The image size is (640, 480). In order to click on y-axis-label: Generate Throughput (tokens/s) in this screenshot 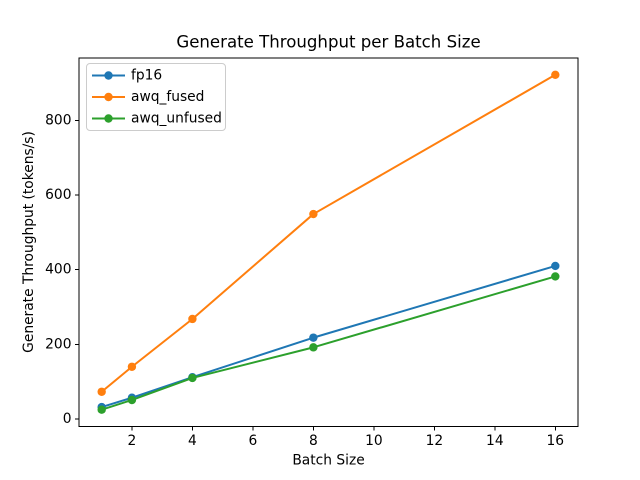, I will do `click(29, 242)`.